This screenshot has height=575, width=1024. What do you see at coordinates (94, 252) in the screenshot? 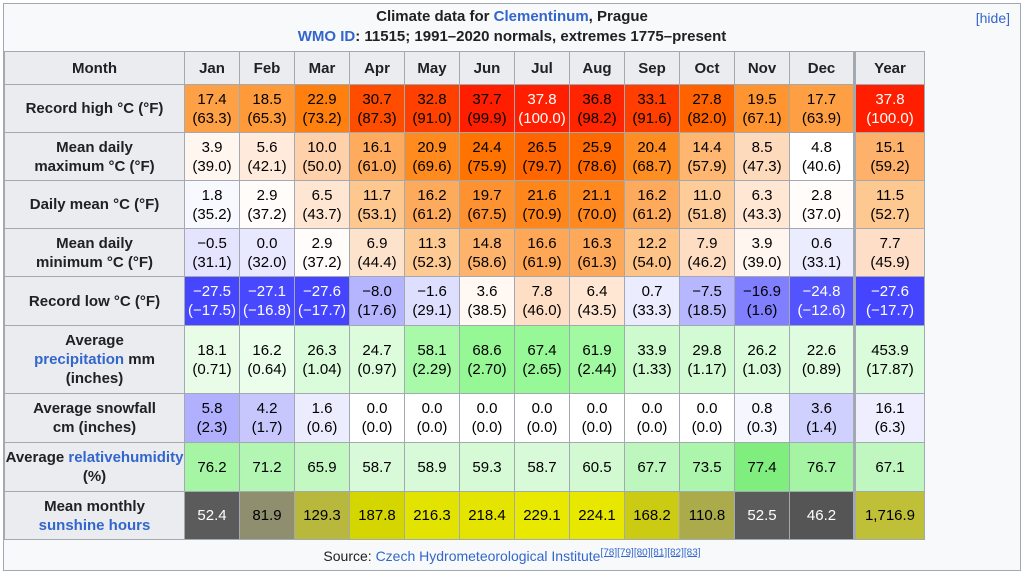
I see `row-header: Mean daily minimum °C (°F)` at bounding box center [94, 252].